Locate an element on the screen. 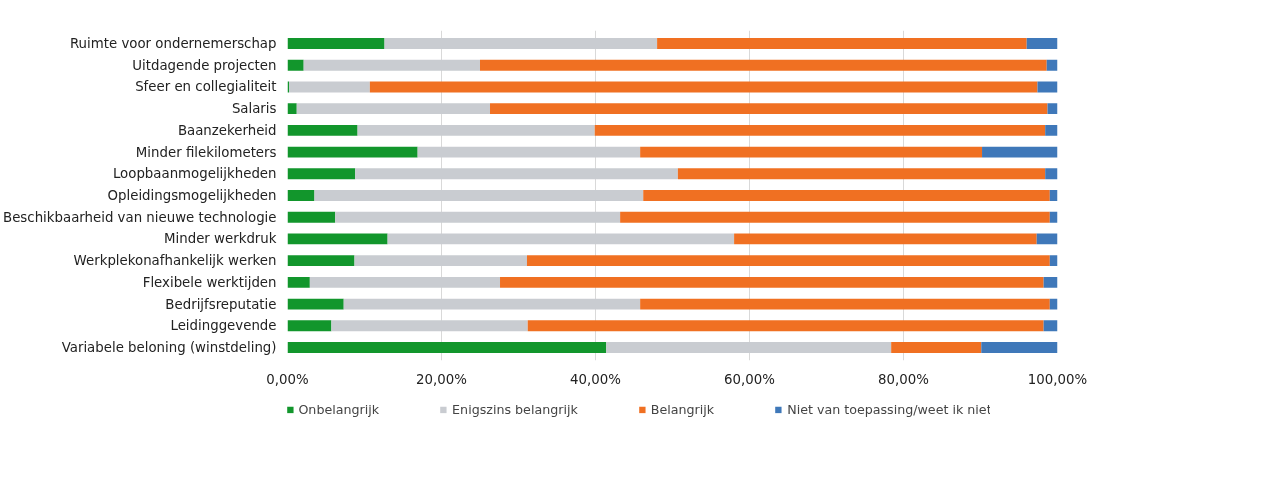  x-tick-label: 80,00% is located at coordinates (903, 379).